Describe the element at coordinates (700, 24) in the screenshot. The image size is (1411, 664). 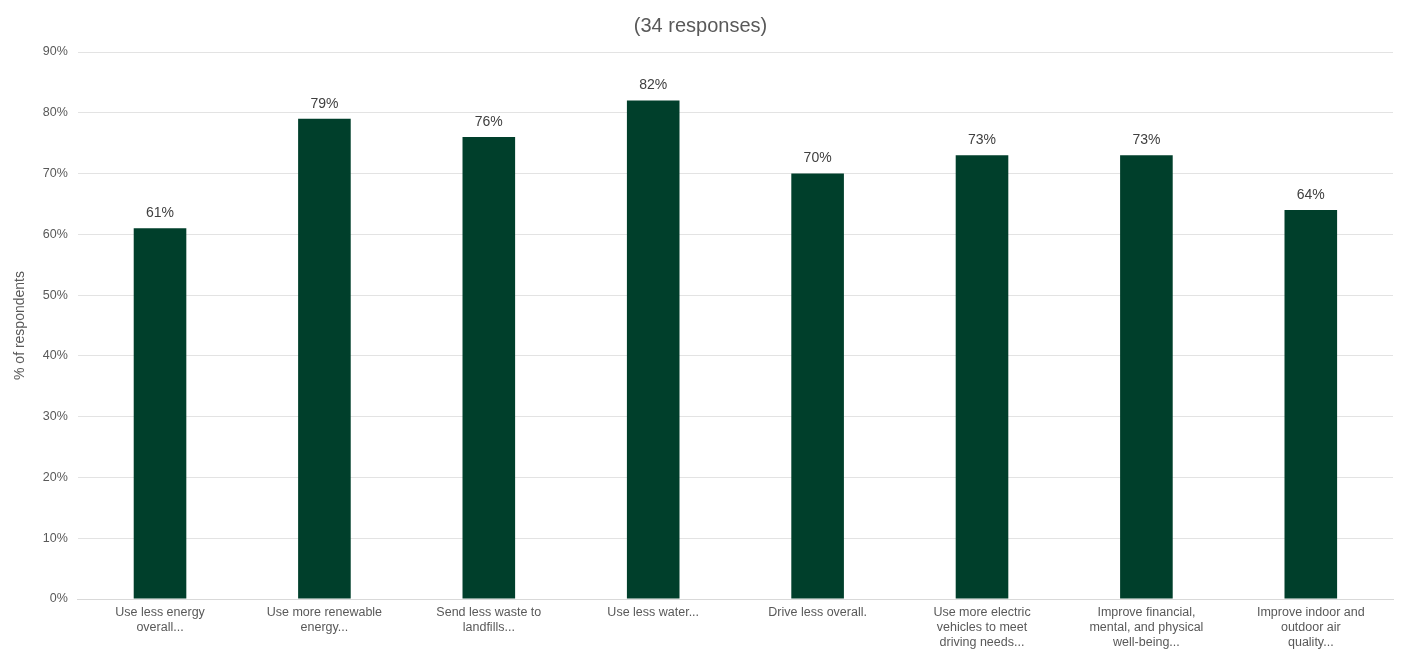
I see `chart-title: (34 responses)` at that location.